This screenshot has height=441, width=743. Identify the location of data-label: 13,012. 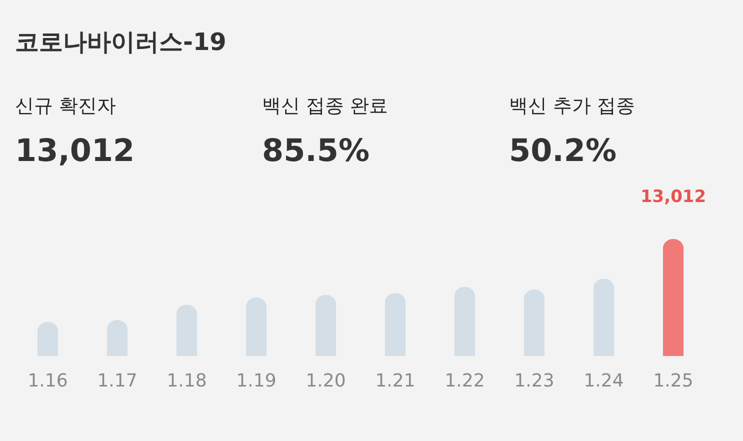
(673, 197).